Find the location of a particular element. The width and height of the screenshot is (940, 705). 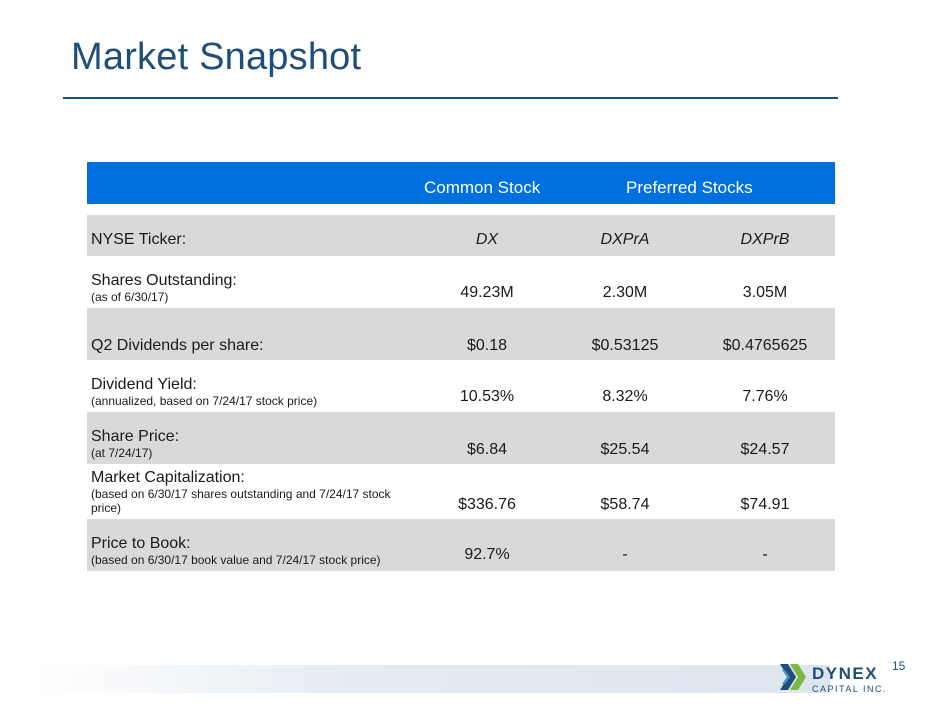

cell-pra: $25.54 is located at coordinates (625, 449).